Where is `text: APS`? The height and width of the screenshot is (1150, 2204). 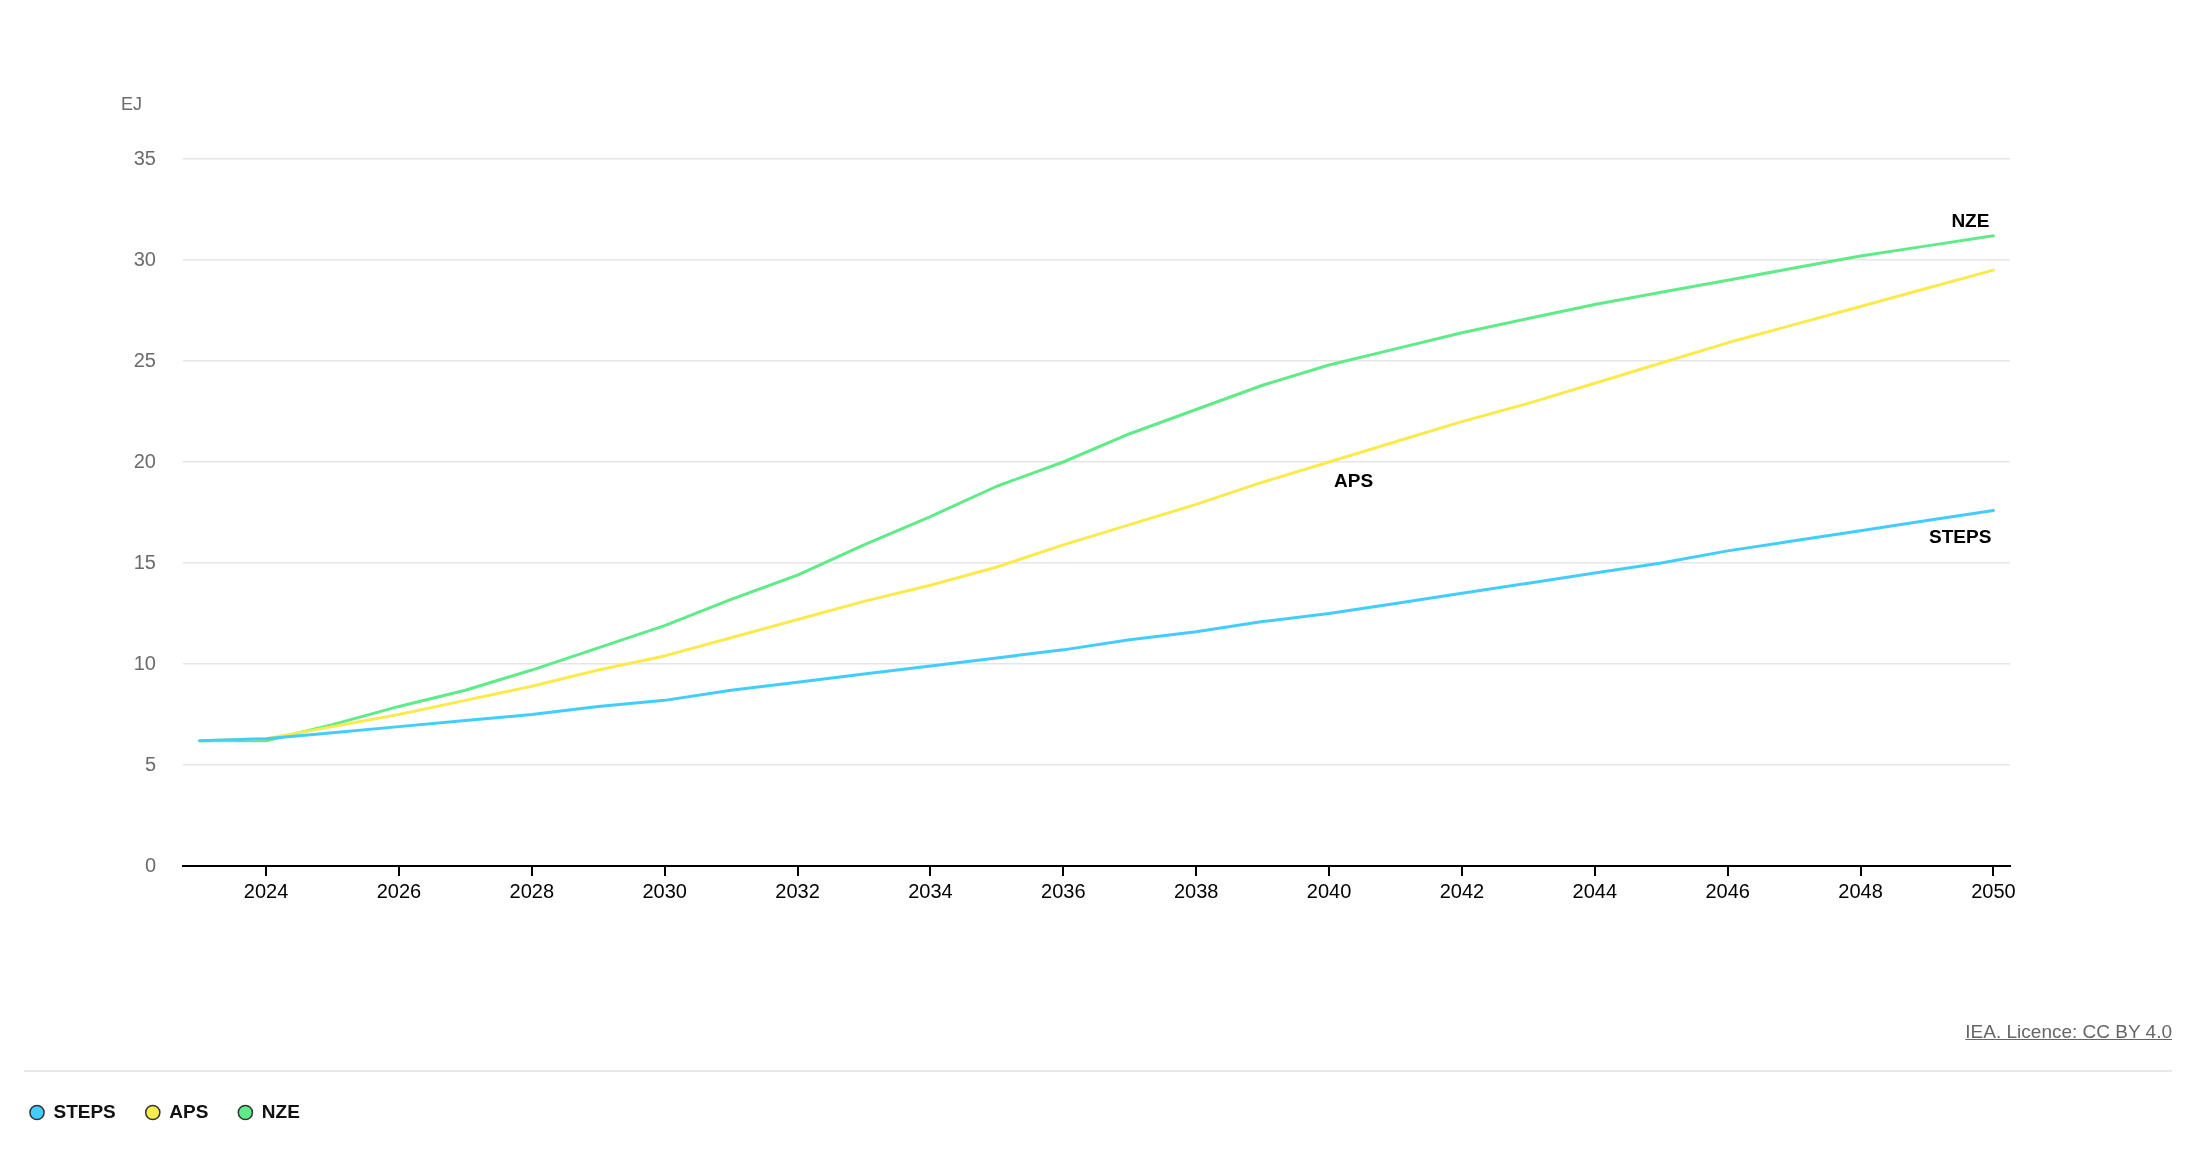 text: APS is located at coordinates (1354, 481).